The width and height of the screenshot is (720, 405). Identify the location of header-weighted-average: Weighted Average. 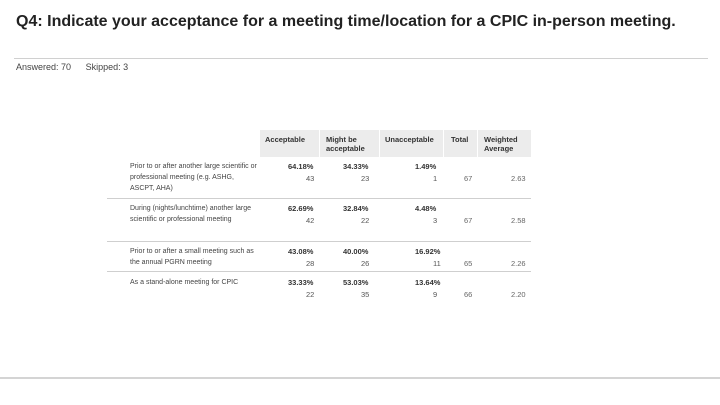
(501, 144).